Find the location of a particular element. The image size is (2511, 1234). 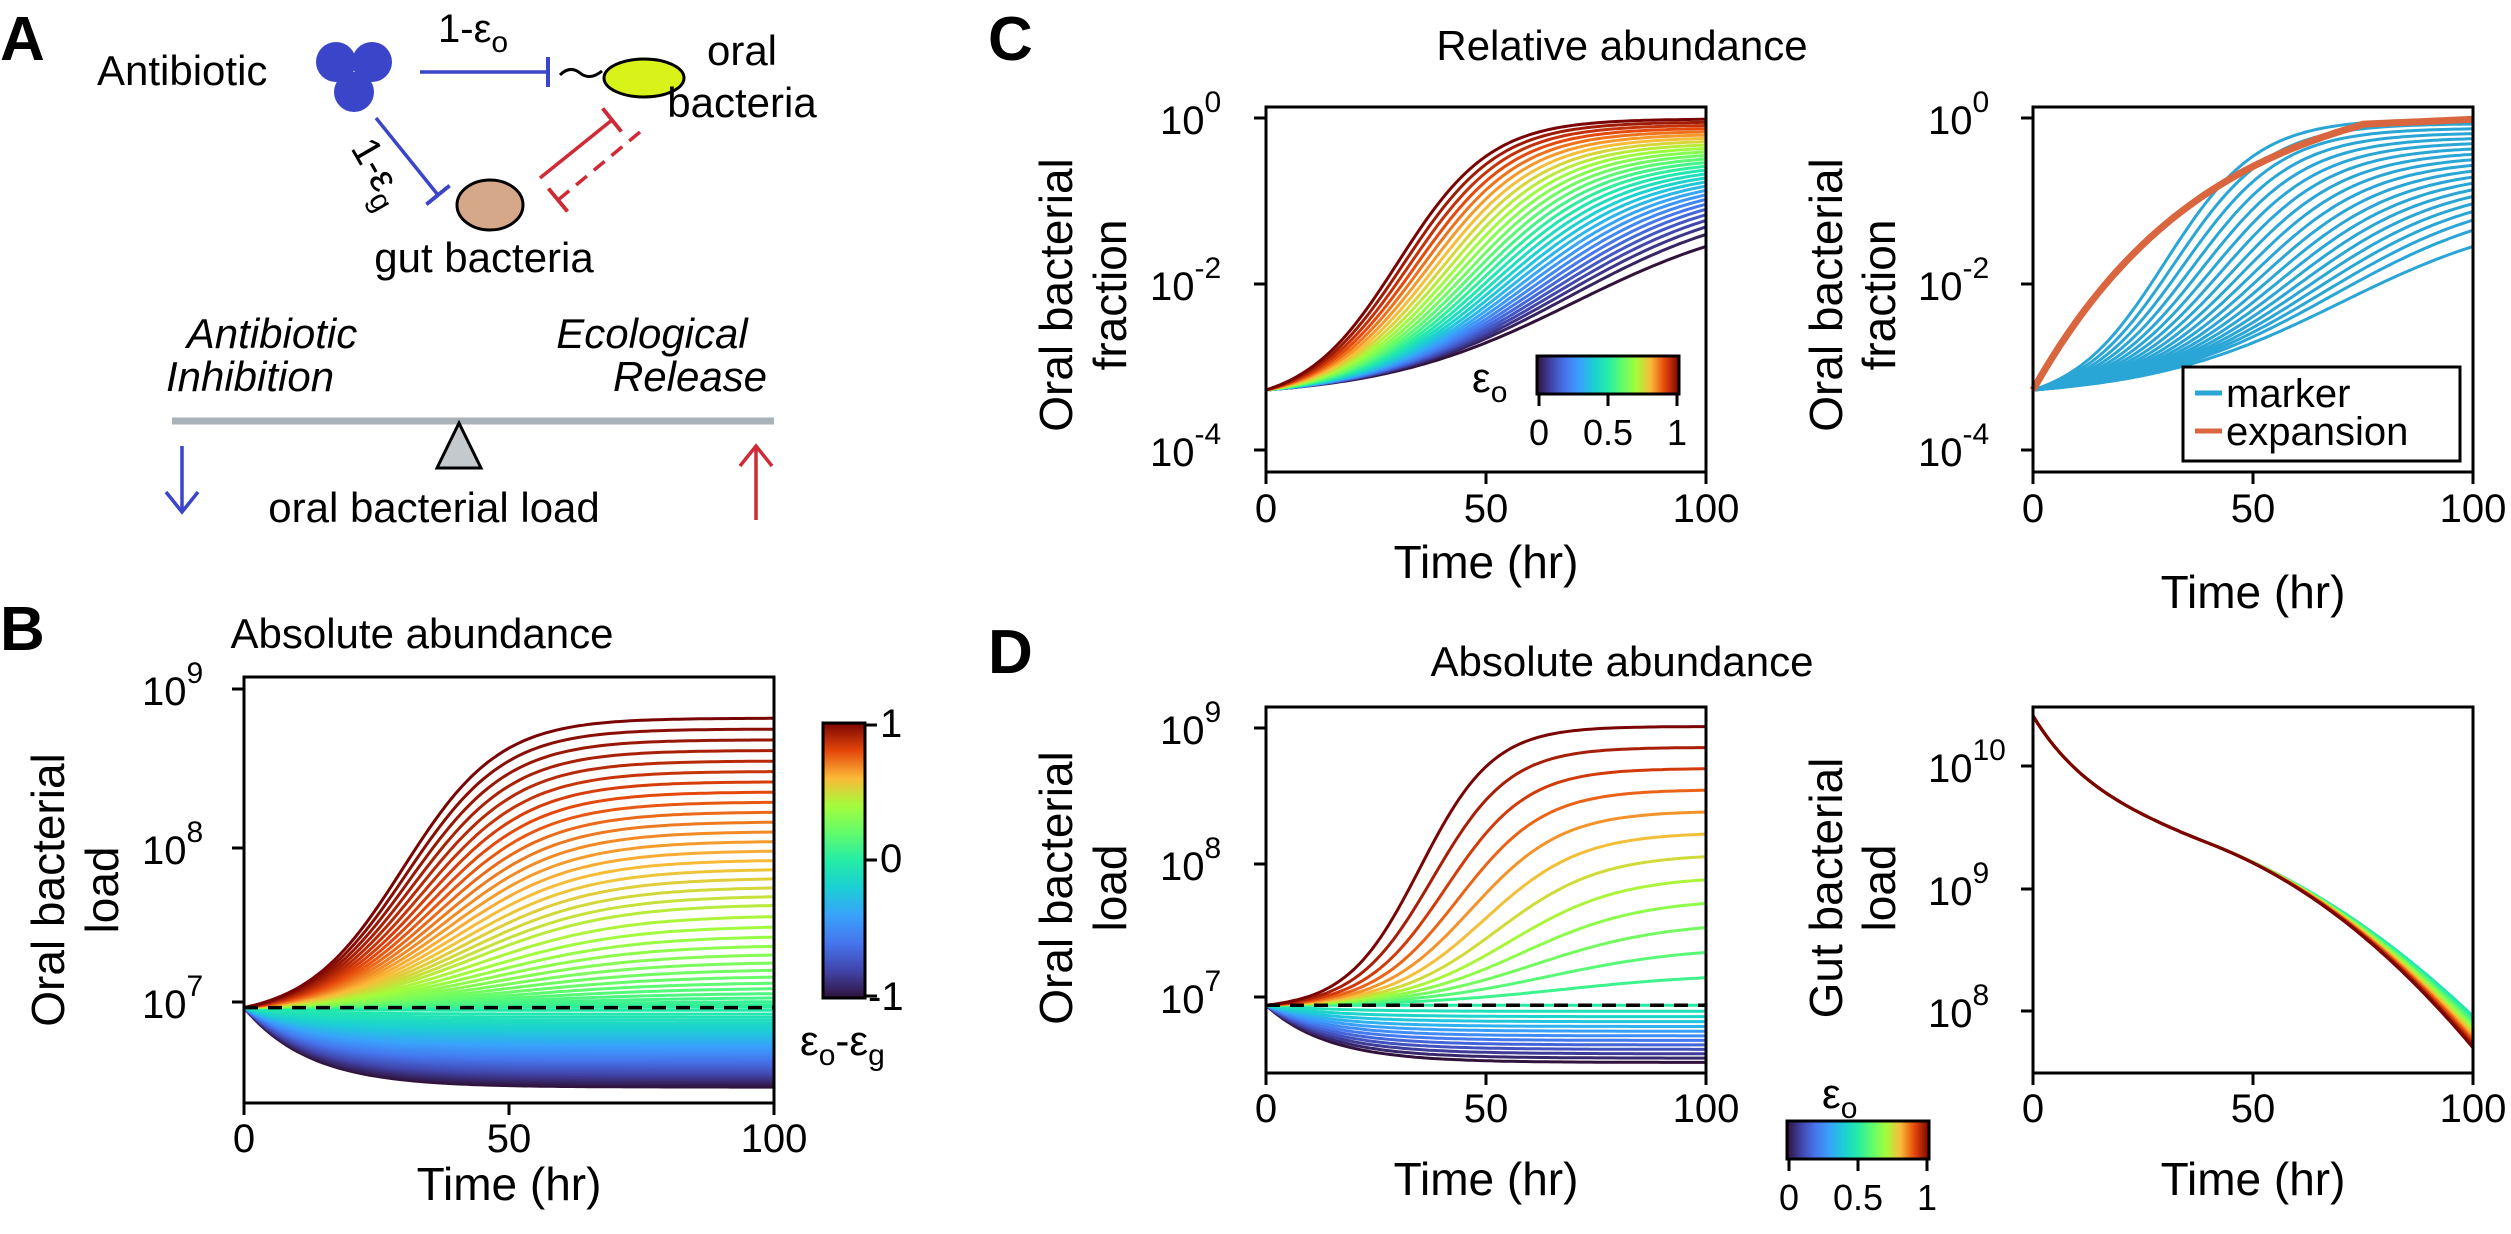

panel-c-right-xtick-0: 0 is located at coordinates (2033, 509).